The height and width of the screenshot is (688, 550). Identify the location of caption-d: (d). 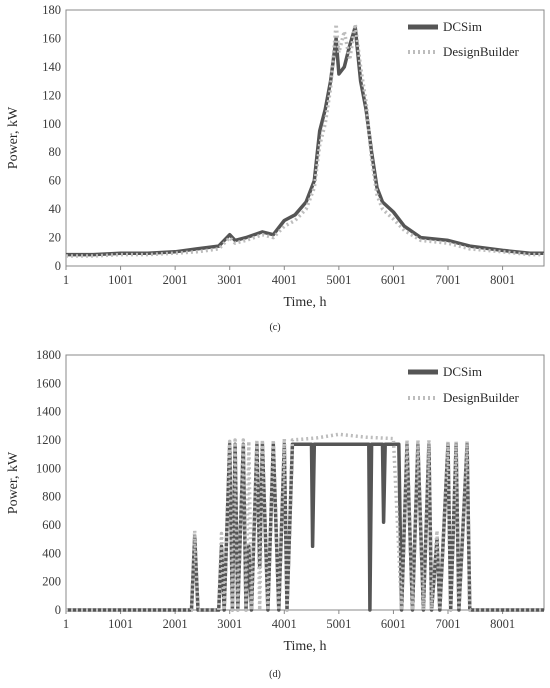
(275, 674).